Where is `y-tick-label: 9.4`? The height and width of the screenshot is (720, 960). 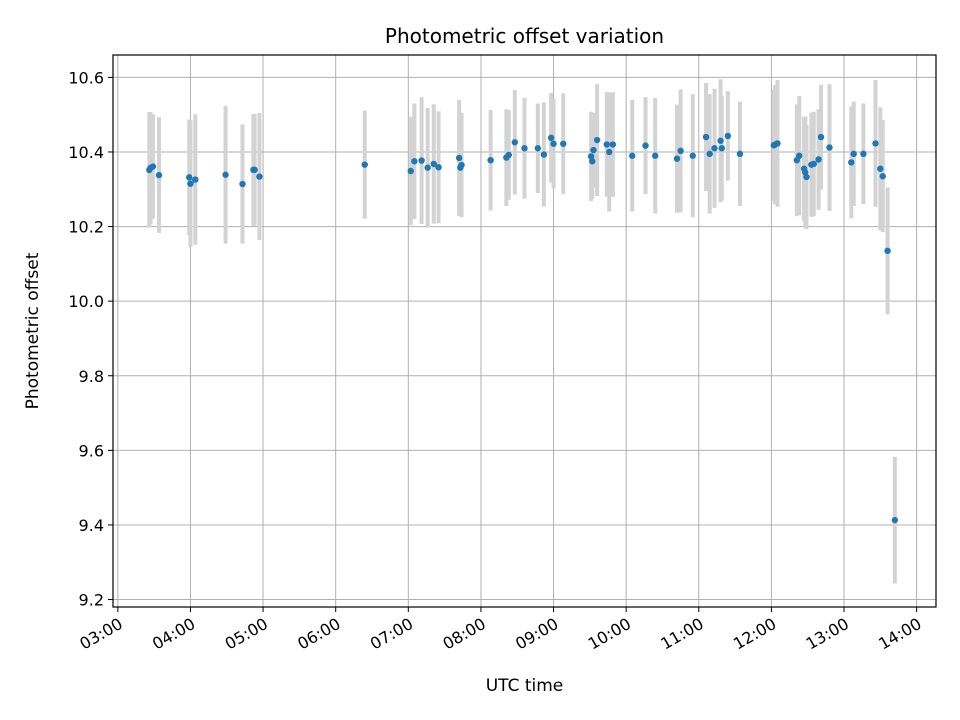
y-tick-label: 9.4 is located at coordinates (91, 525).